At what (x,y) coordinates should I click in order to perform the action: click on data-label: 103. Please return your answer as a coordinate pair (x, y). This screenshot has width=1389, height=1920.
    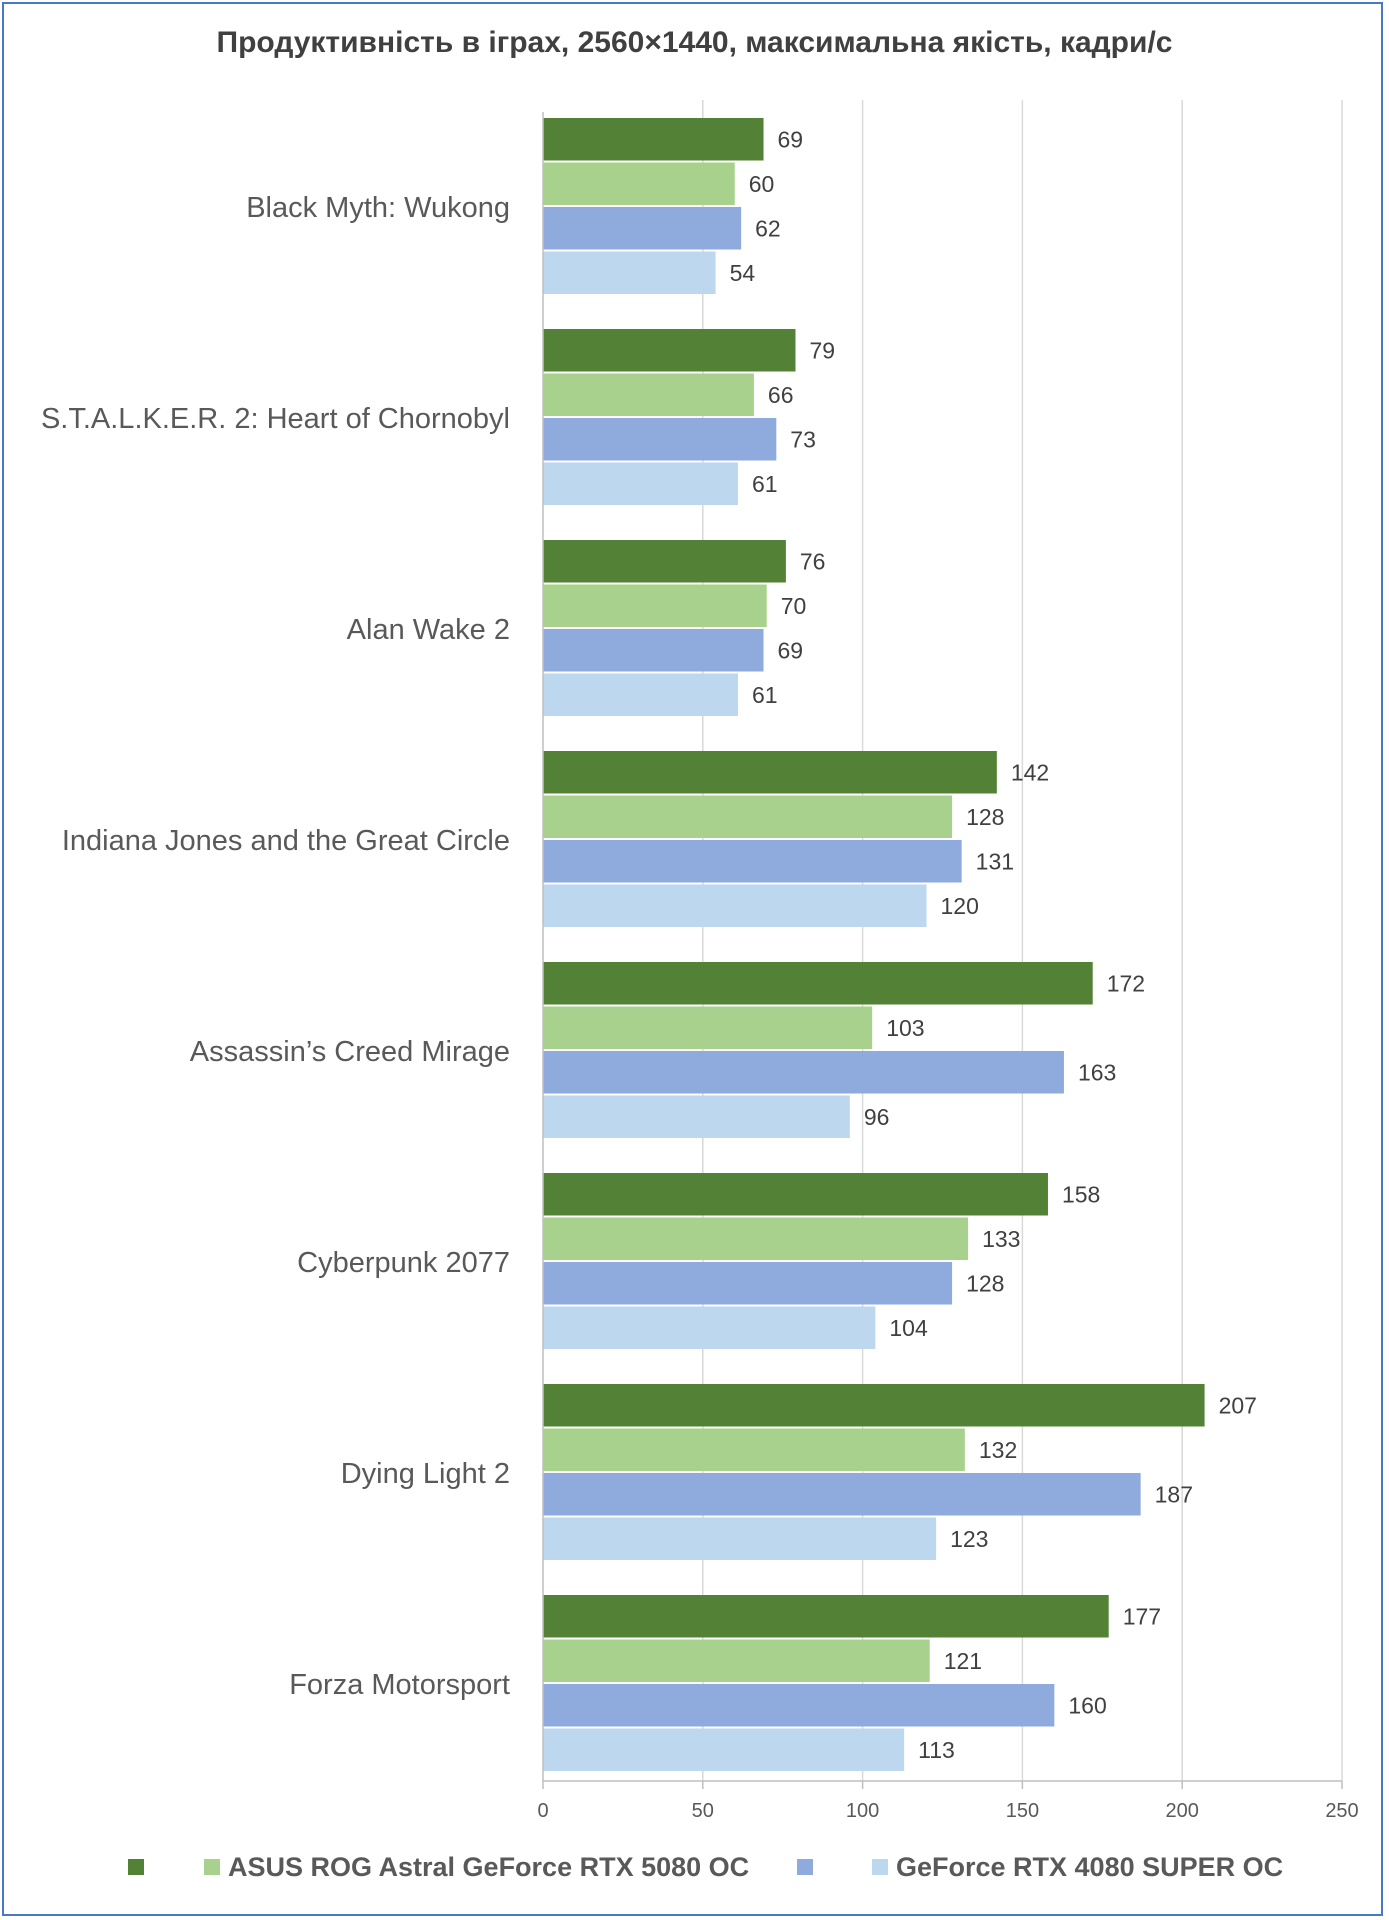
    Looking at the image, I should click on (905, 1028).